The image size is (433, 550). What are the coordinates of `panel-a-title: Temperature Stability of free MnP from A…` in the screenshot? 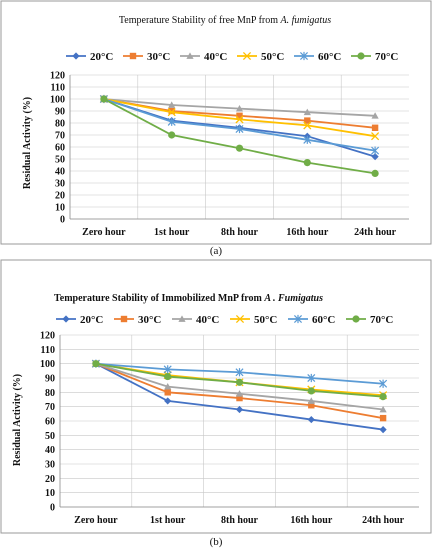 It's located at (225, 20).